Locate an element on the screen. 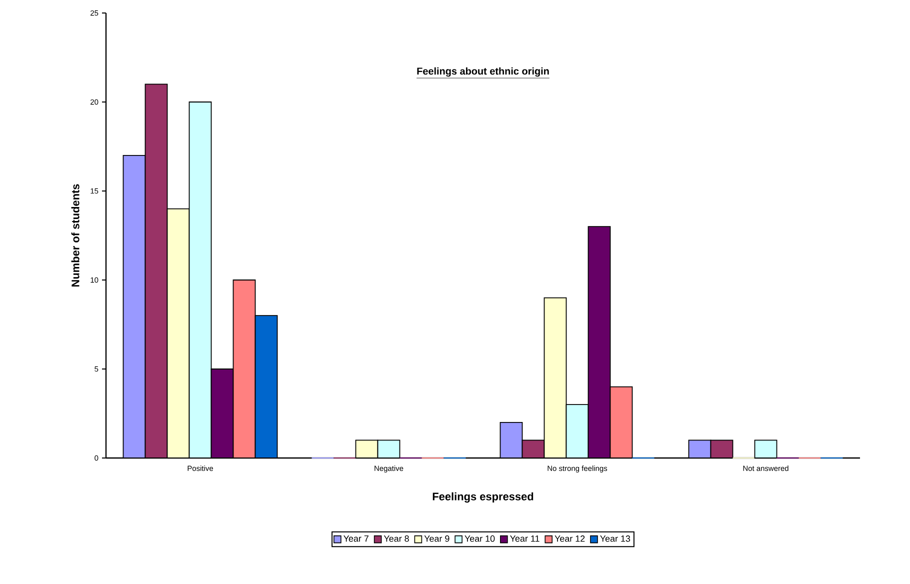 The width and height of the screenshot is (910, 584). text: Feelings about ethnic origin is located at coordinates (483, 72).